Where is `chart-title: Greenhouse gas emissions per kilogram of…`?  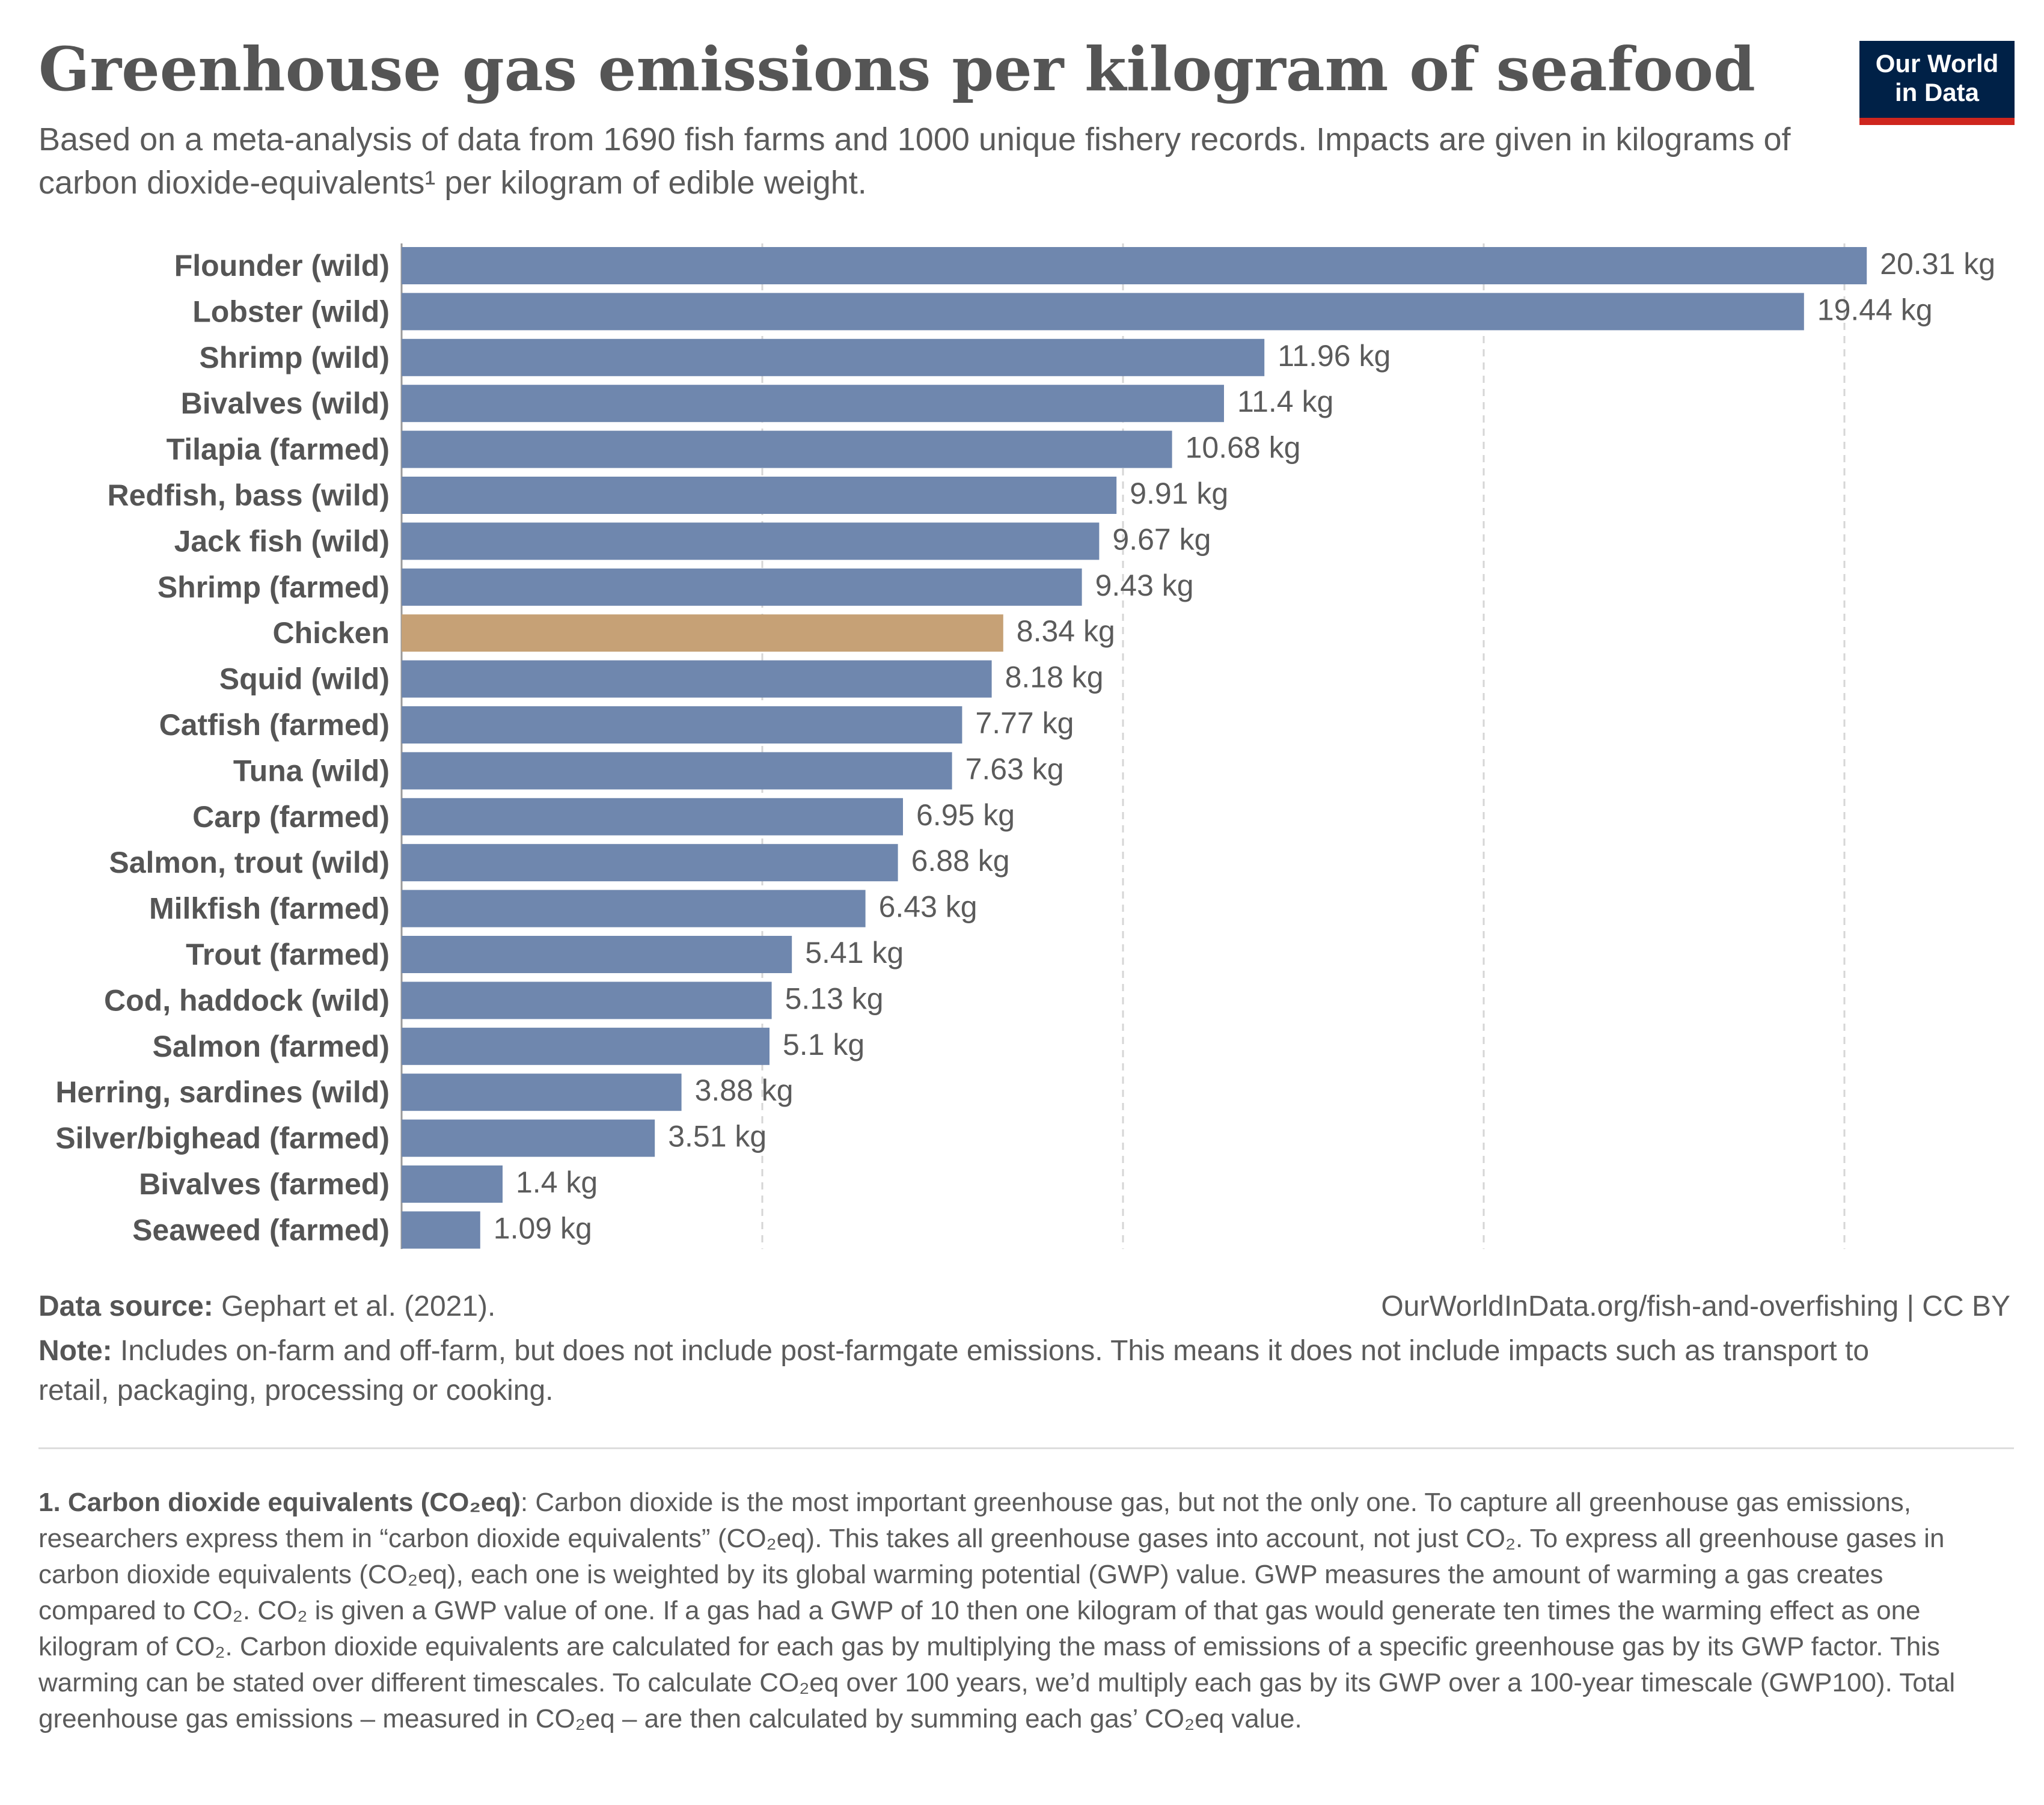
chart-title: Greenhouse gas emissions per kilogram of… is located at coordinates (897, 69).